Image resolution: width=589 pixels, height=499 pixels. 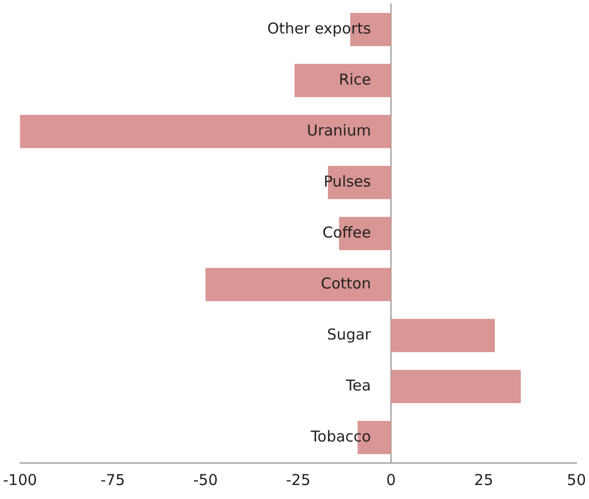 I want to click on x-tick-label: -75, so click(x=113, y=479).